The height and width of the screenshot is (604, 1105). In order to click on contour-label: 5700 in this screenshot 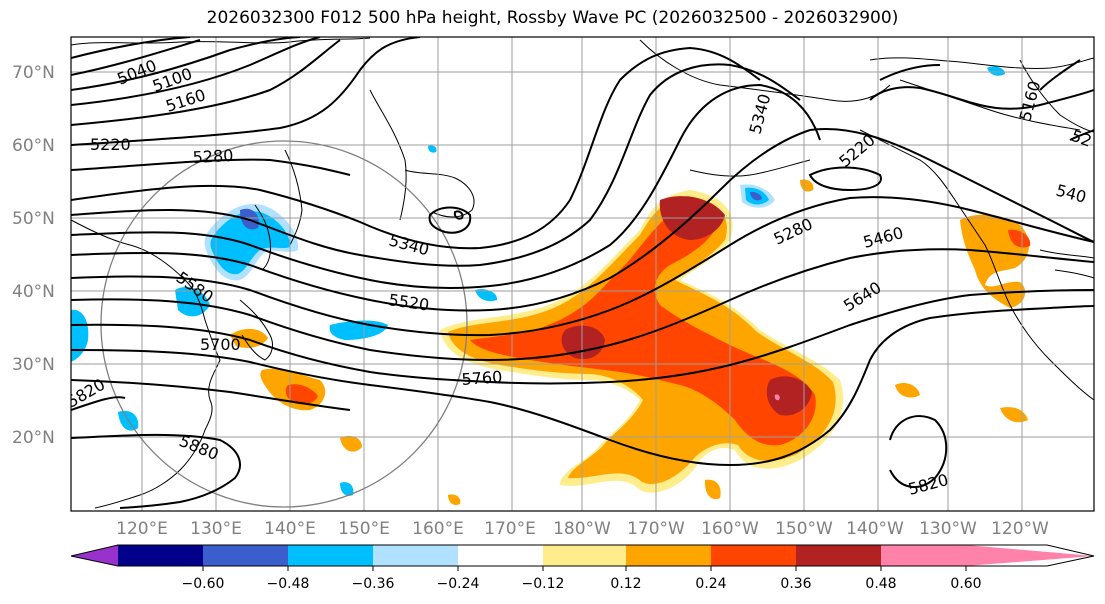, I will do `click(220, 344)`.